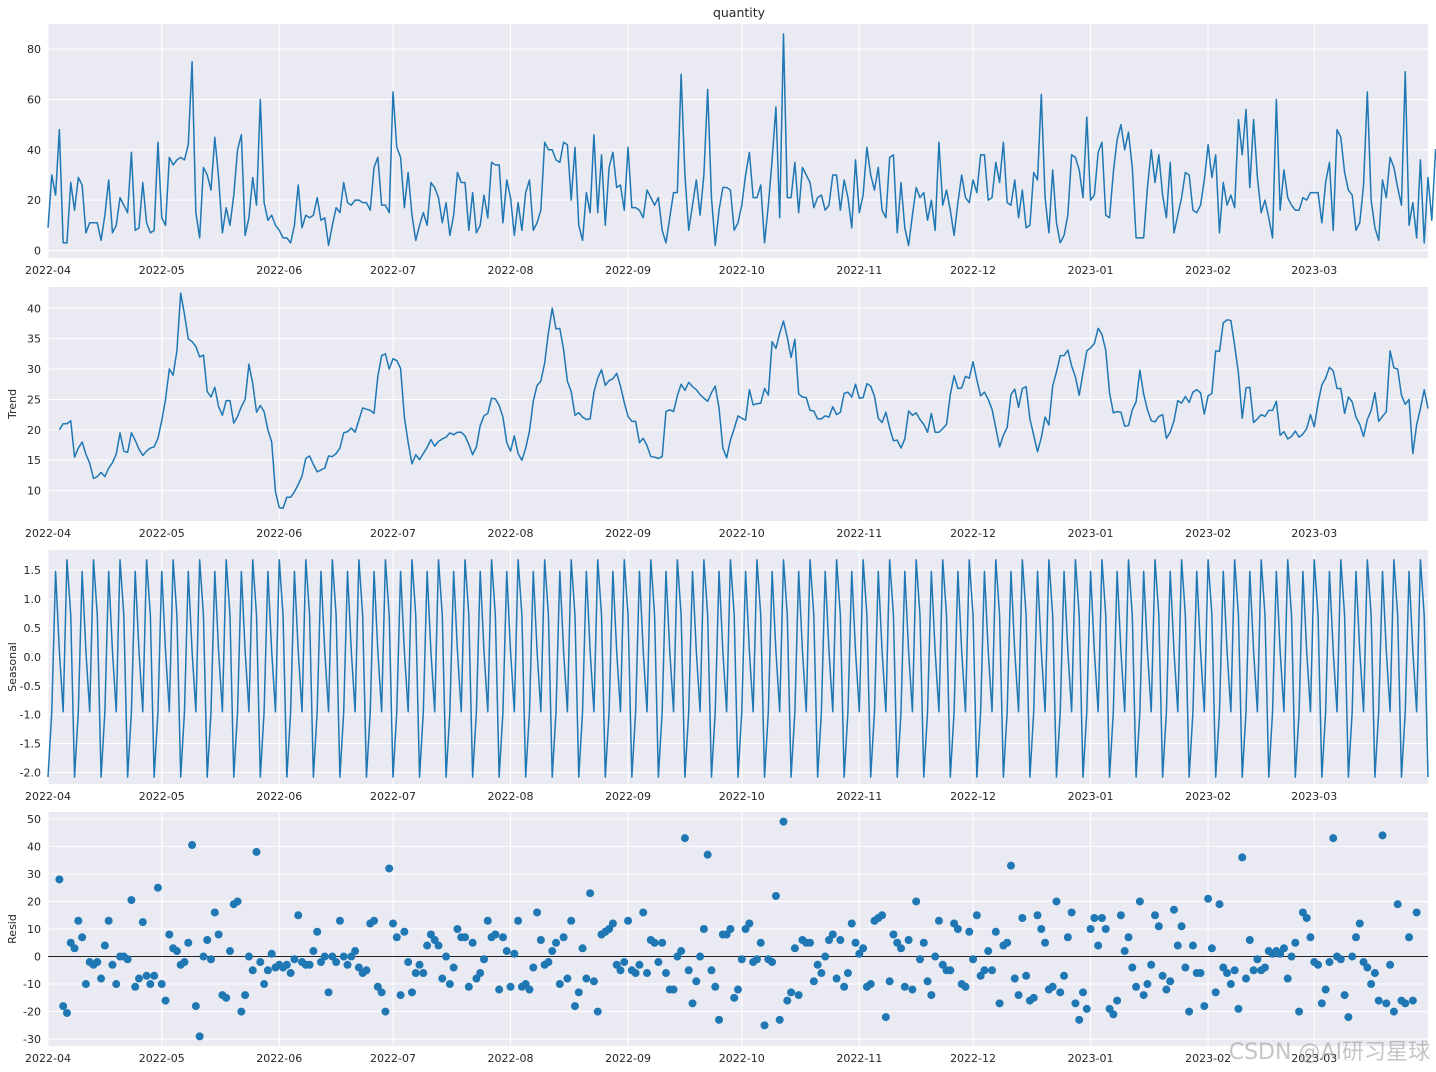 The width and height of the screenshot is (1436, 1072). What do you see at coordinates (30, 772) in the screenshot?
I see `y-tick-label: -2.0` at bounding box center [30, 772].